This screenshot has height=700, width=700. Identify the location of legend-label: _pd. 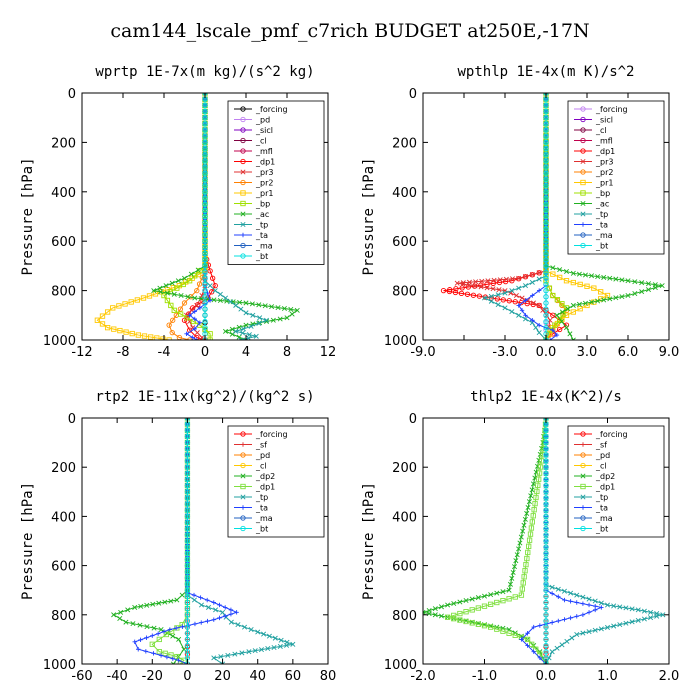
(262, 120).